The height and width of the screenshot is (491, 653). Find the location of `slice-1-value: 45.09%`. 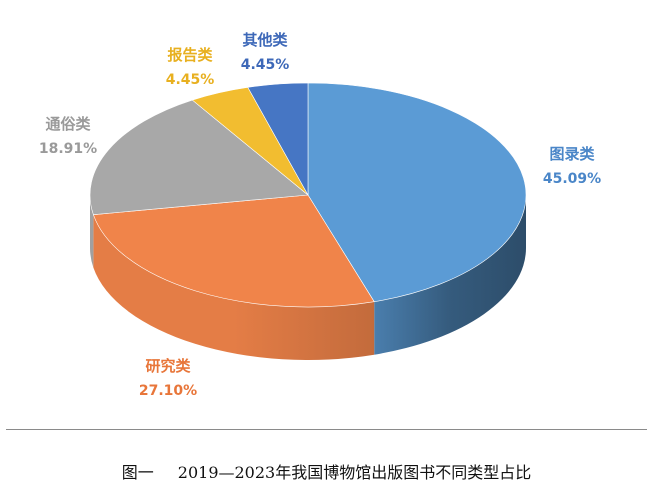

slice-1-value: 45.09% is located at coordinates (572, 179).